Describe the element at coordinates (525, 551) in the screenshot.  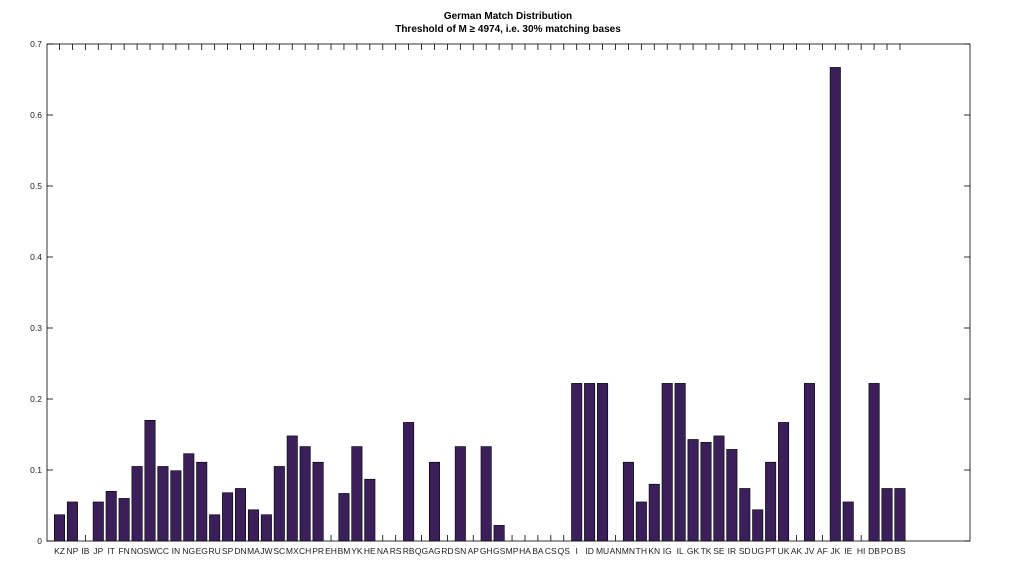
I see `x-tick-label: HA` at that location.